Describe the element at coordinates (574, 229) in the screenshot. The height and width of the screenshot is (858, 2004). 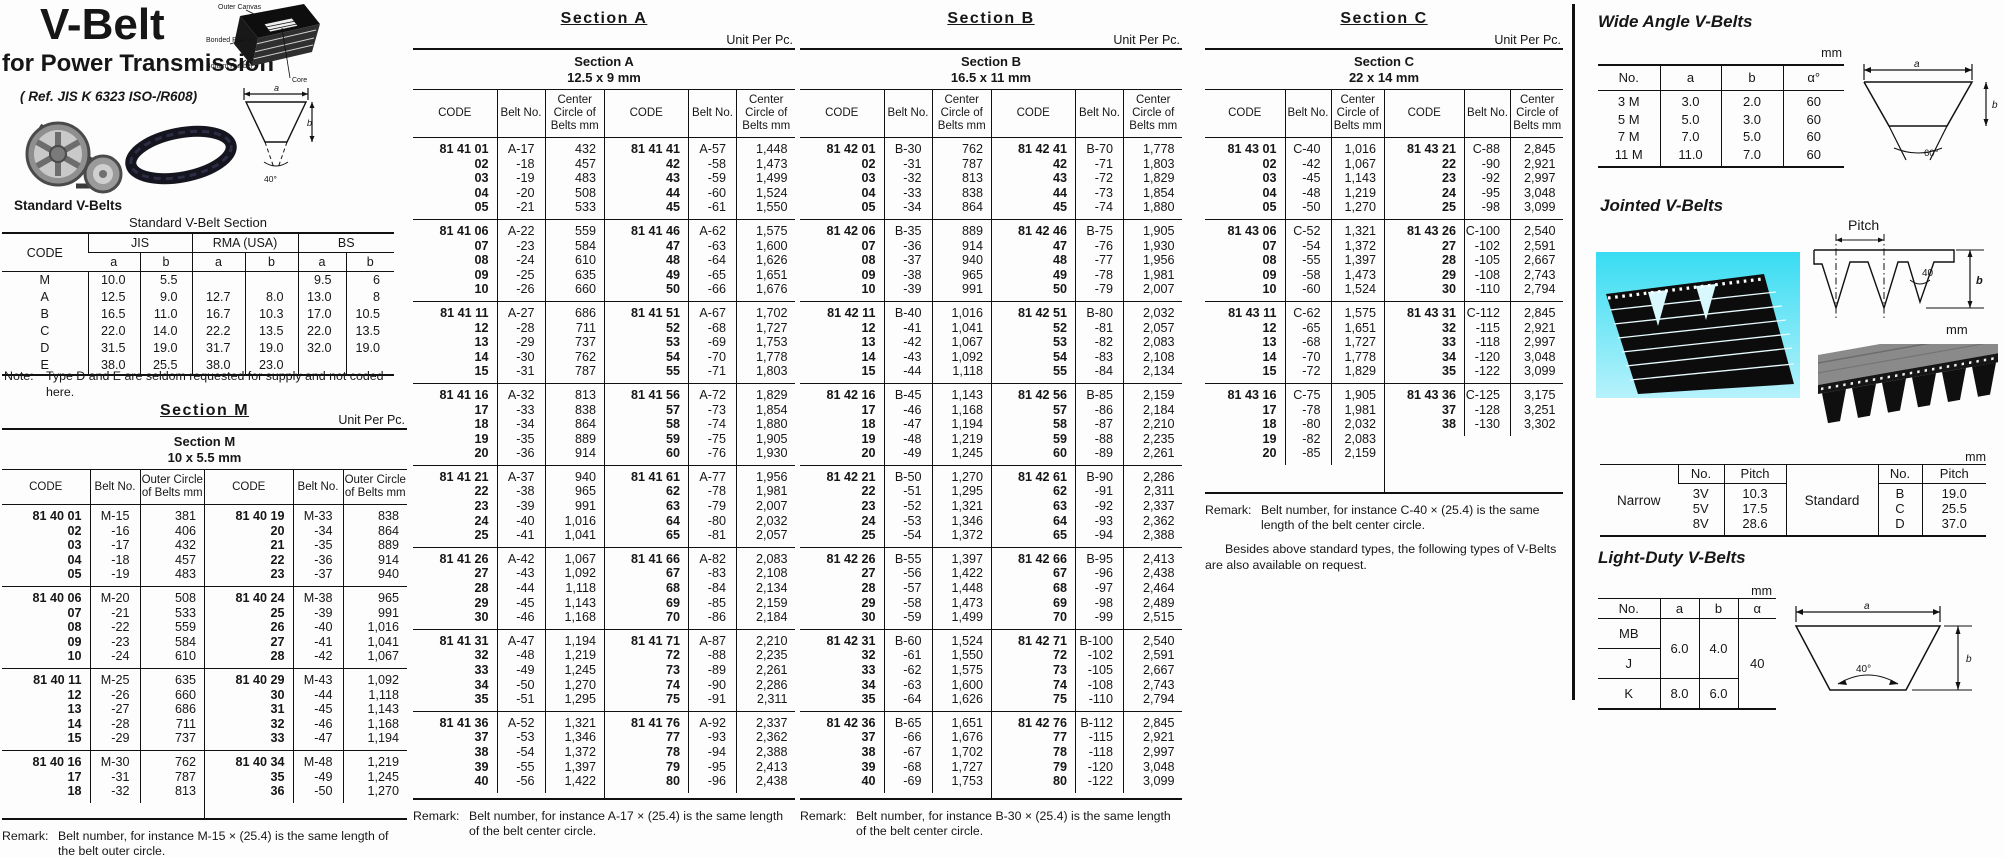
I see `belt-circle: 559` at that location.